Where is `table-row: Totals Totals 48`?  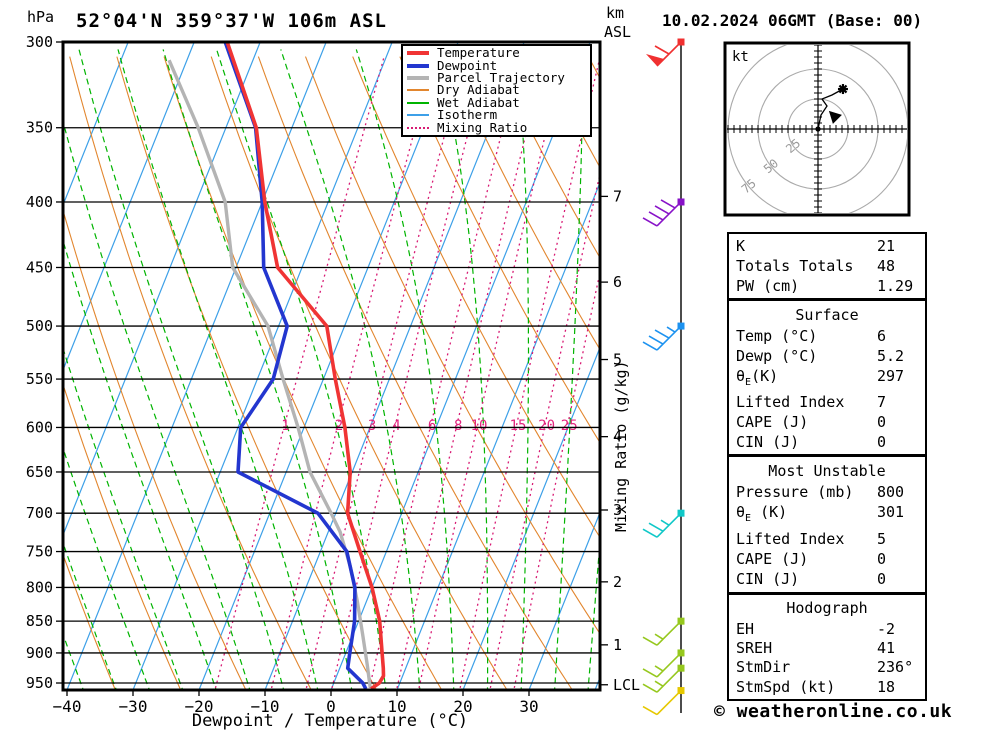 table-row: Totals Totals 48 is located at coordinates (827, 265).